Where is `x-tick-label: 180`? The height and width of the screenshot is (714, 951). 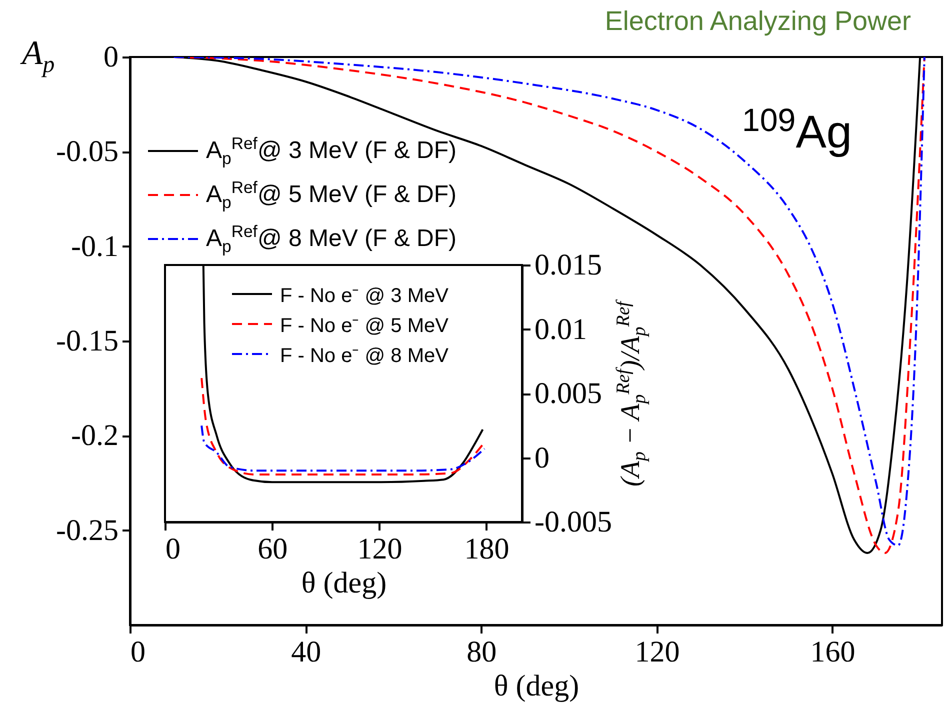 x-tick-label: 180 is located at coordinates (487, 549).